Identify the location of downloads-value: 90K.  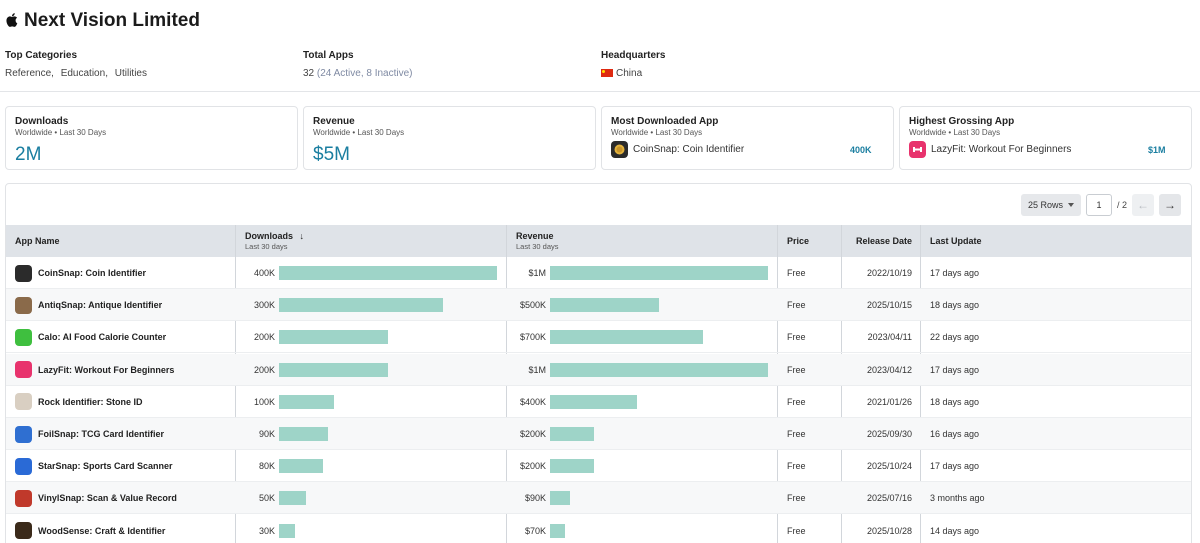
(266, 434).